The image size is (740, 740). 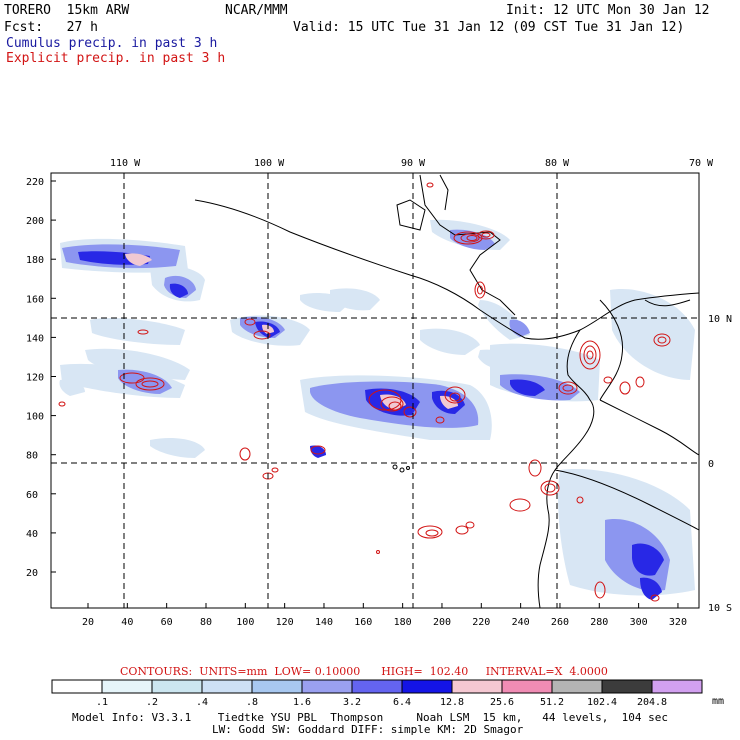 What do you see at coordinates (403, 622) in the screenshot?
I see `bottom-tick-label: 180` at bounding box center [403, 622].